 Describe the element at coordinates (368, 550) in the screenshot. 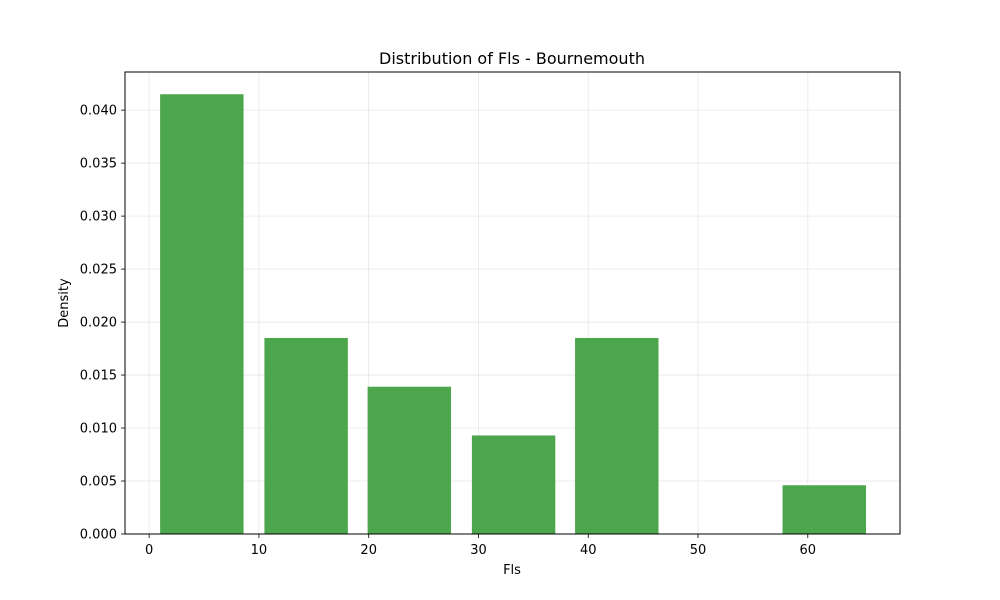

I see `x-tick-label: 20` at that location.